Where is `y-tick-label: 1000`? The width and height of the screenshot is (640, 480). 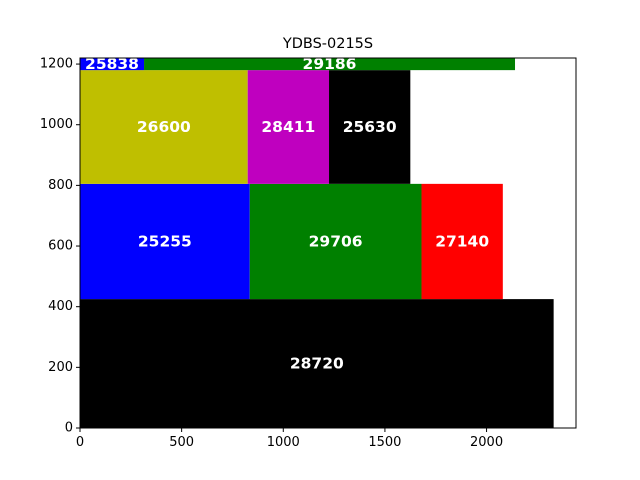
y-tick-label: 1000 is located at coordinates (56, 124).